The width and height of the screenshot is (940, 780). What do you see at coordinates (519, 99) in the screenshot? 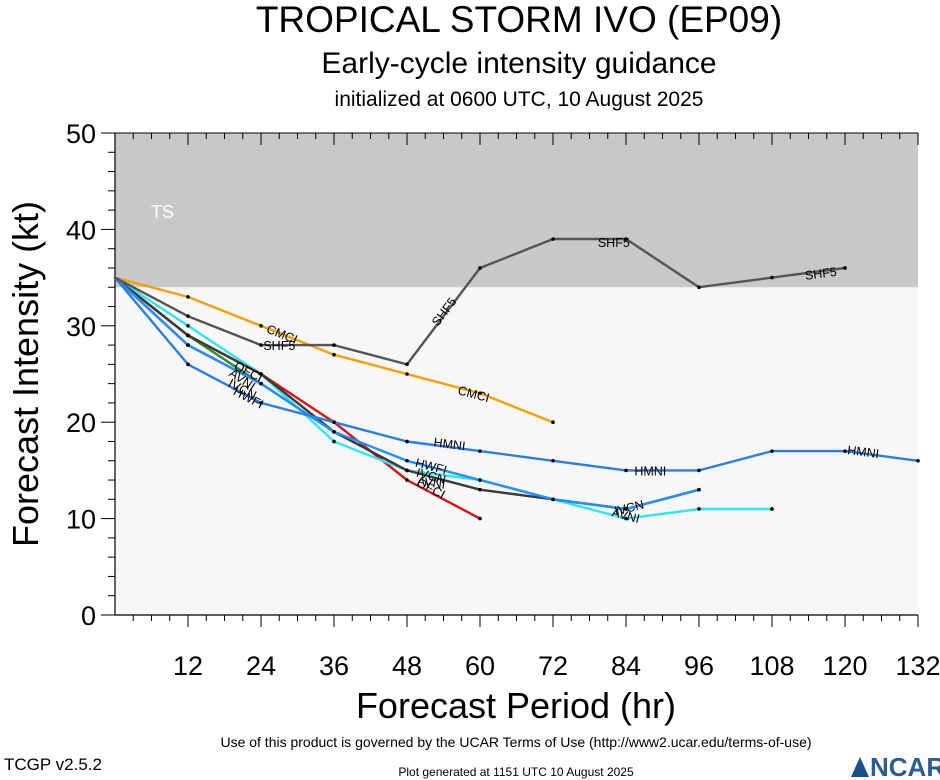
I see `init-time: initialized at 0600 UTC, 10 August 2025` at bounding box center [519, 99].